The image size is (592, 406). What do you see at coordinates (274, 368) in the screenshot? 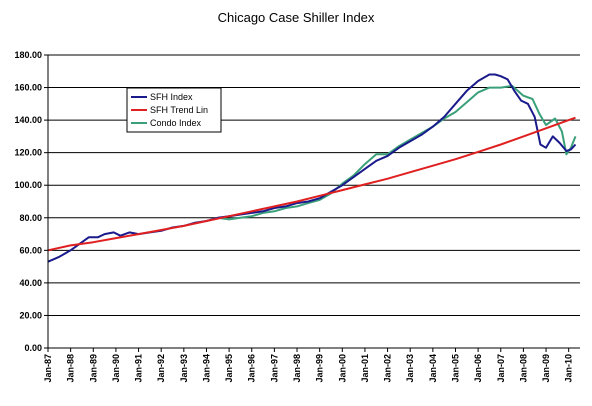
I see `x-tick-label: Jan-97` at bounding box center [274, 368].